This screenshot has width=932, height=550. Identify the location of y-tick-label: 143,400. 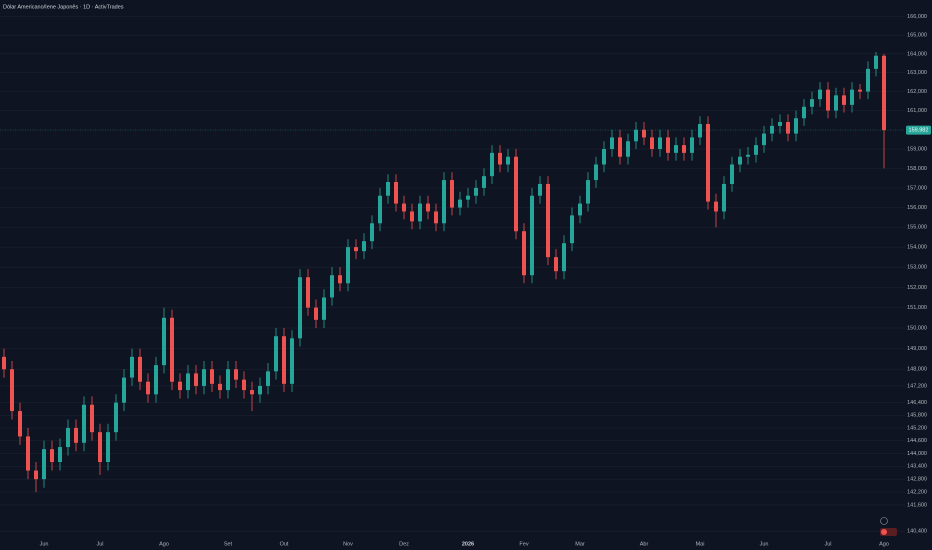
(917, 467).